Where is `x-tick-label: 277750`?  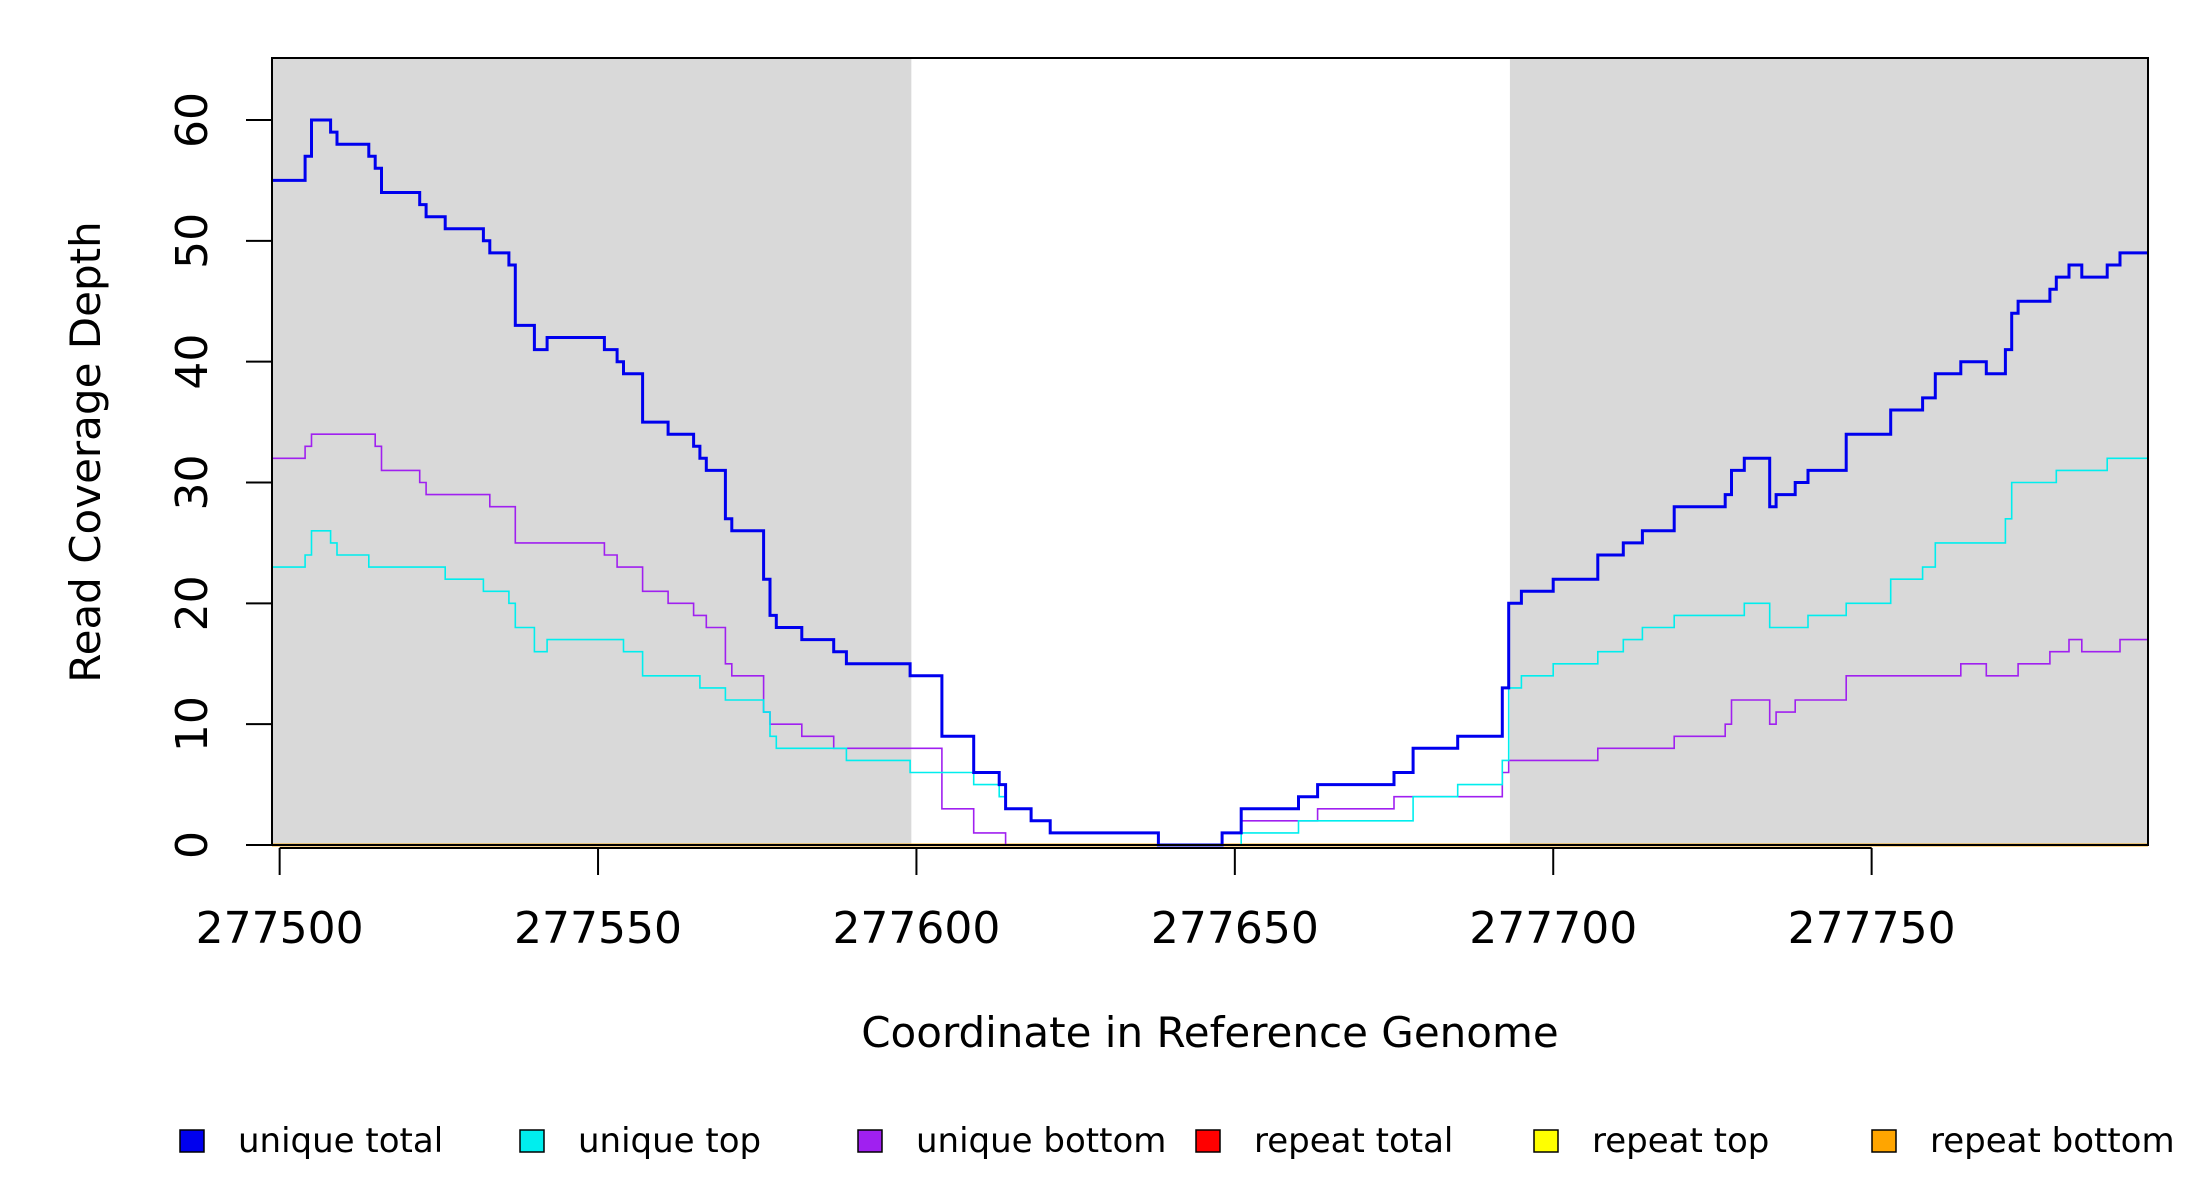
x-tick-label: 277750 is located at coordinates (1872, 928).